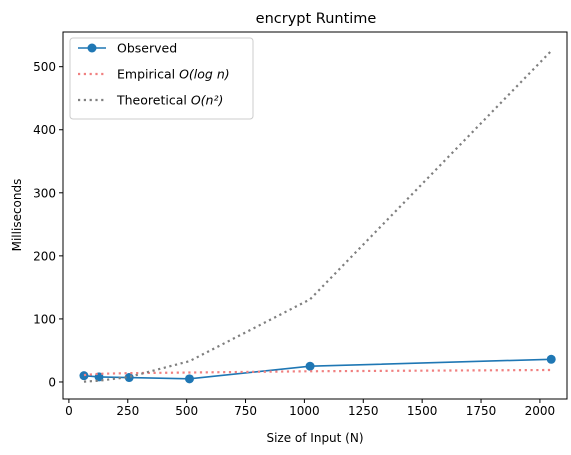  Describe the element at coordinates (44, 67) in the screenshot. I see `y-tick-label: 500` at that location.